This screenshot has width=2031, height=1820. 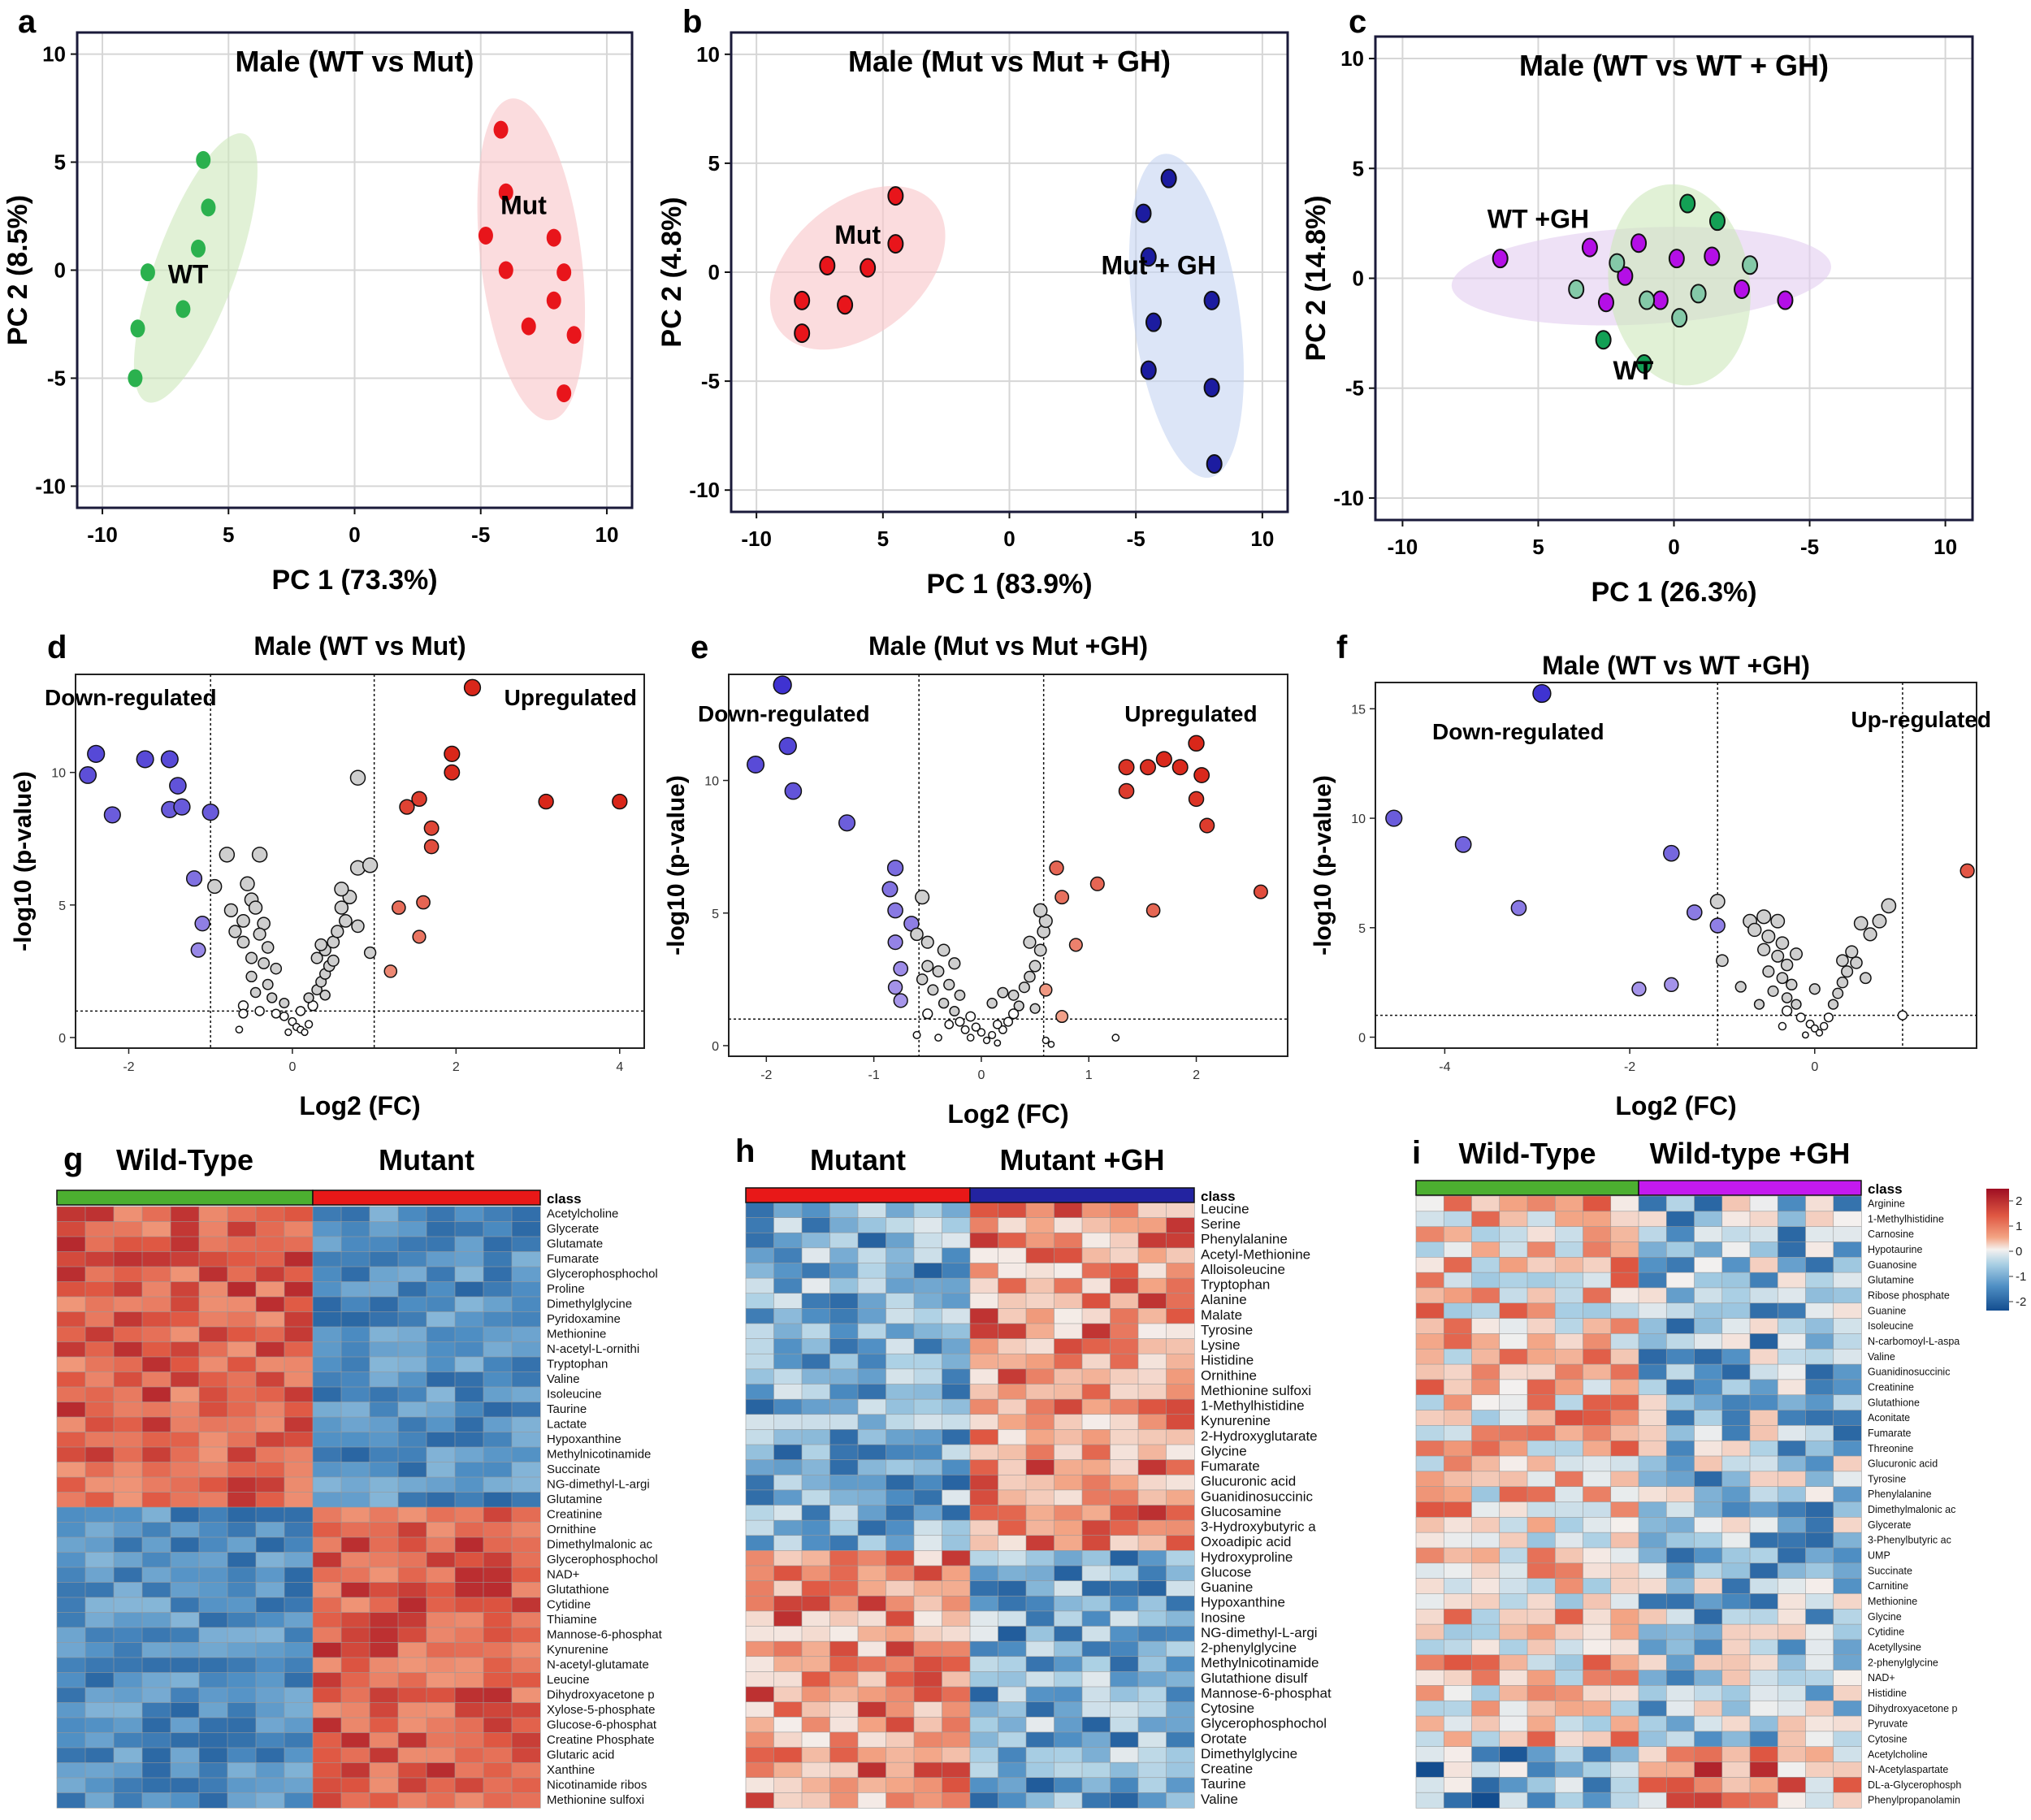 What do you see at coordinates (546, 802) in the screenshot?
I see `upregulated-point` at bounding box center [546, 802].